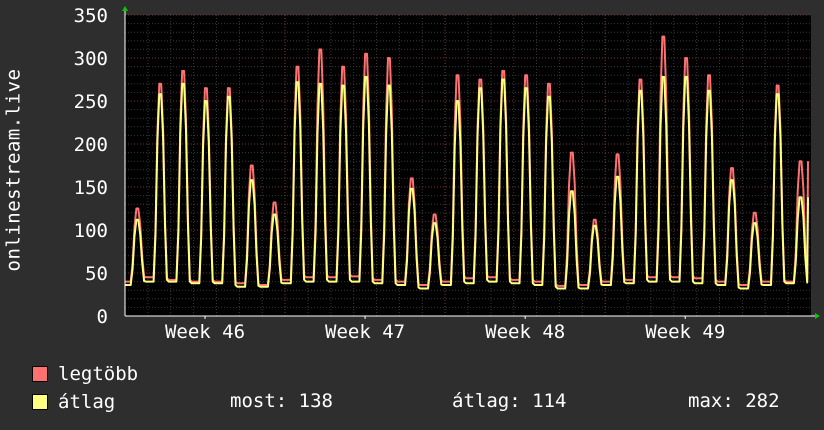 This screenshot has width=824, height=430. Describe the element at coordinates (91, 145) in the screenshot. I see `y-tick-label: 200` at that location.